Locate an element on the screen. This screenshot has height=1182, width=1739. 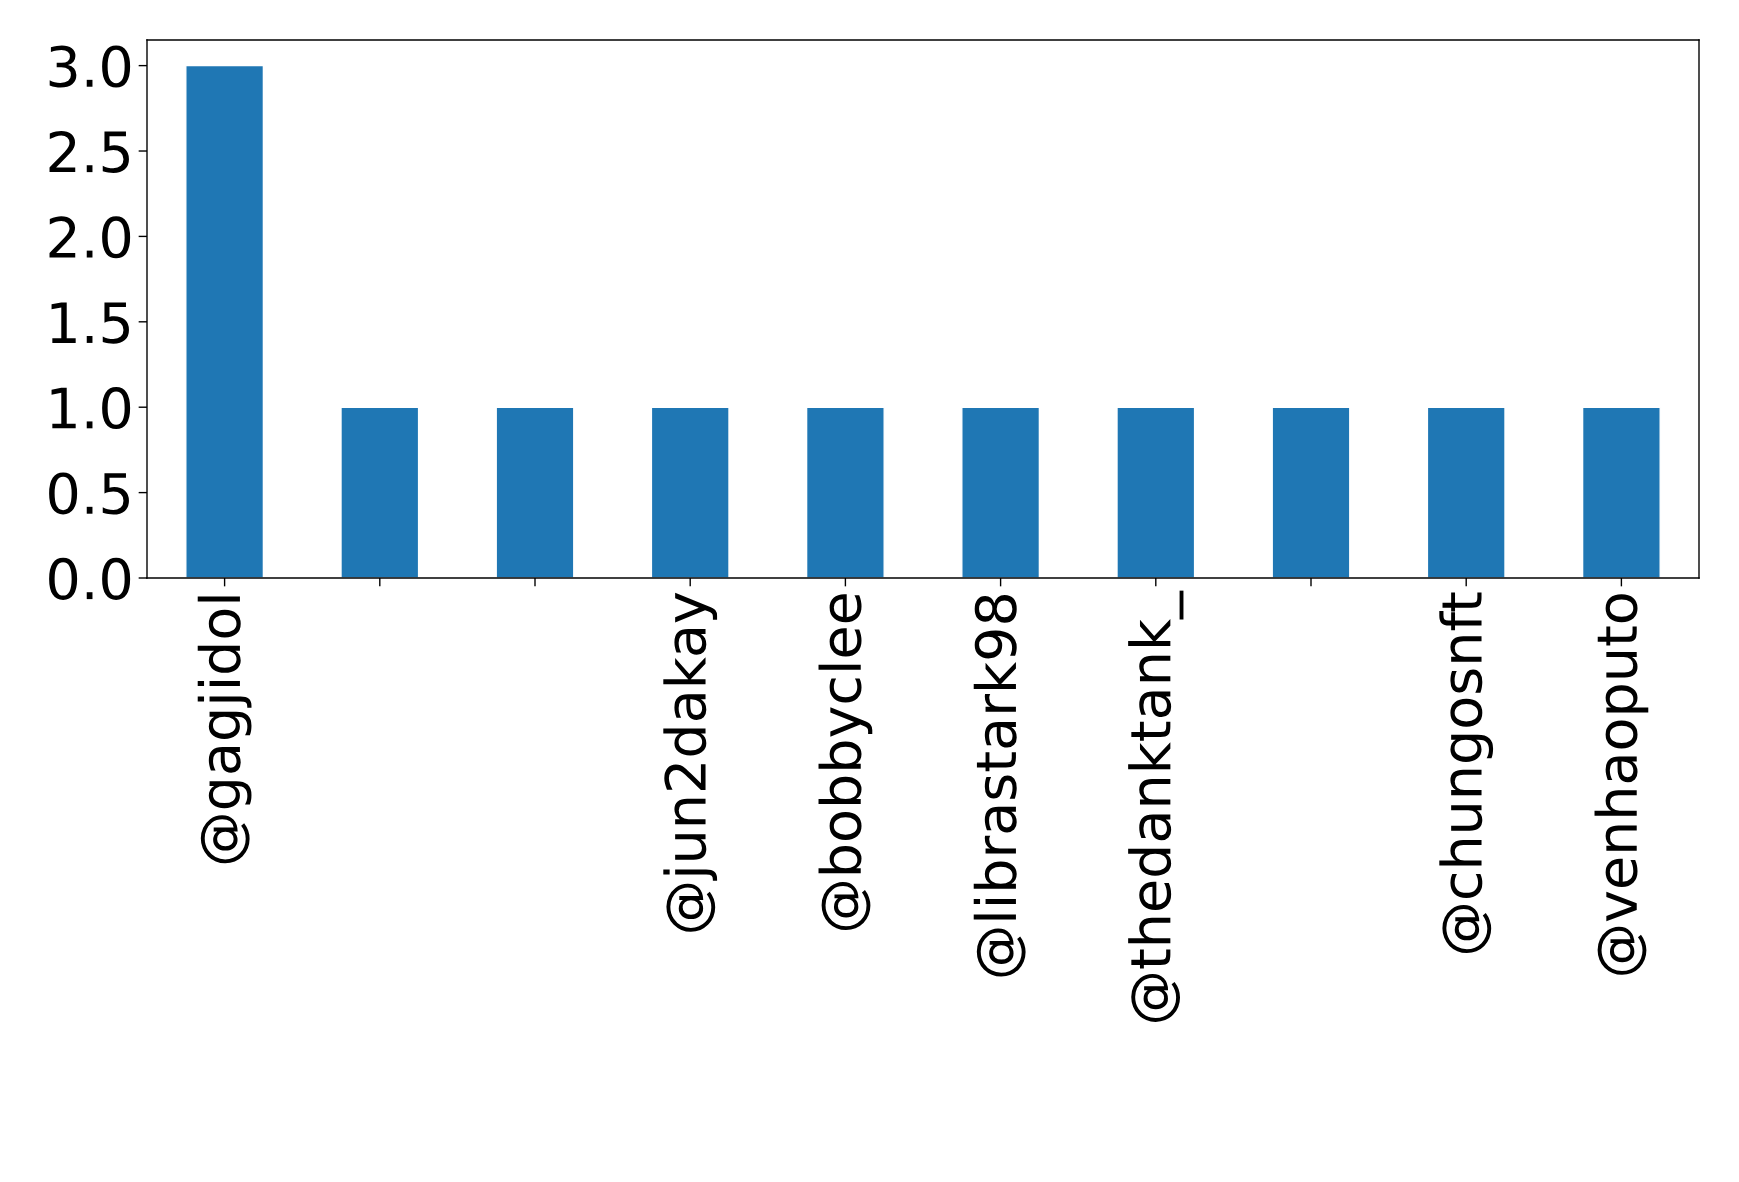
x-tick-label: @bobbyclee is located at coordinates (845, 762).